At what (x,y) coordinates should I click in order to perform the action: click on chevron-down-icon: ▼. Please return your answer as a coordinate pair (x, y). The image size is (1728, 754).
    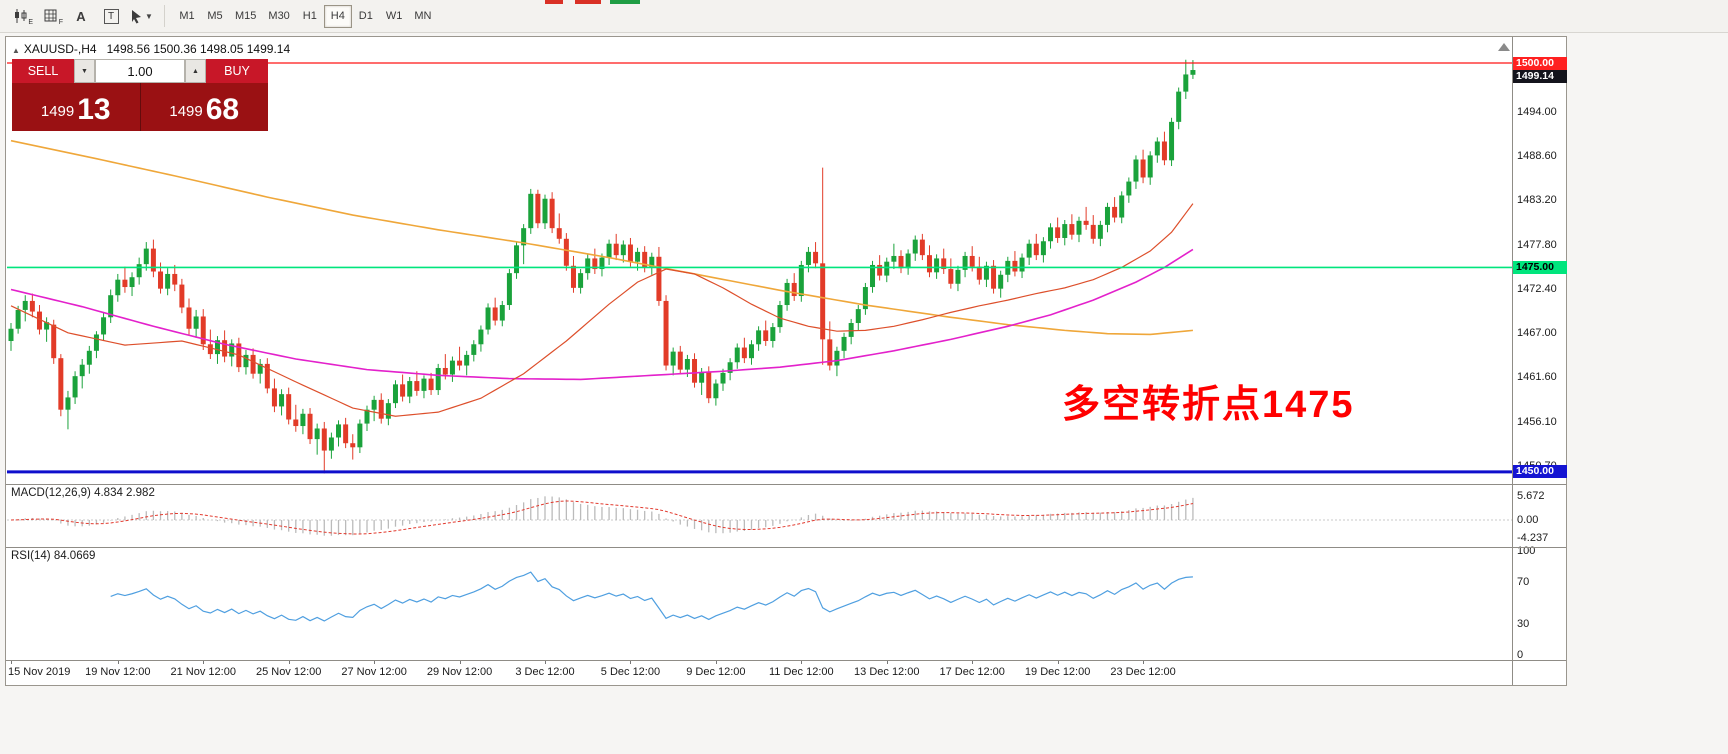
    Looking at the image, I should click on (149, 16).